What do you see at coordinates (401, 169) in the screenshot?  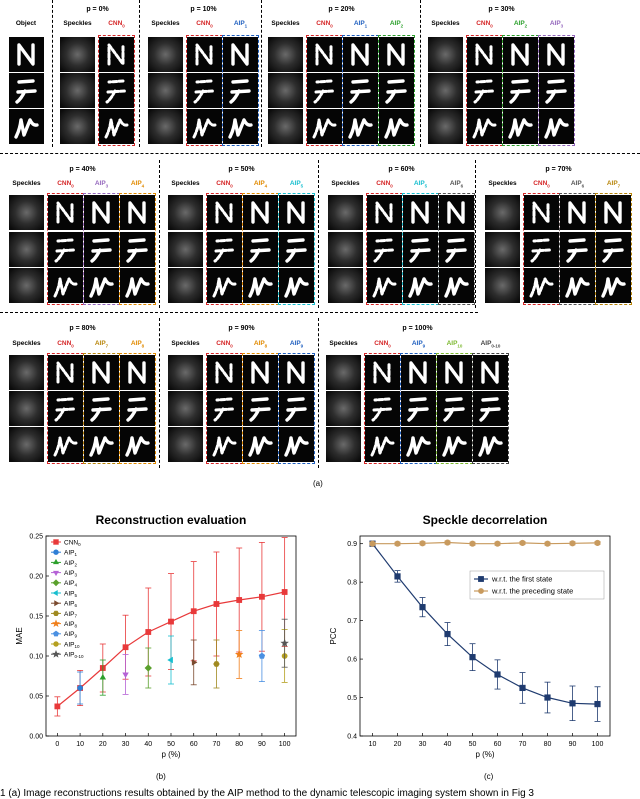 I see `panel-title: p = 60%` at bounding box center [401, 169].